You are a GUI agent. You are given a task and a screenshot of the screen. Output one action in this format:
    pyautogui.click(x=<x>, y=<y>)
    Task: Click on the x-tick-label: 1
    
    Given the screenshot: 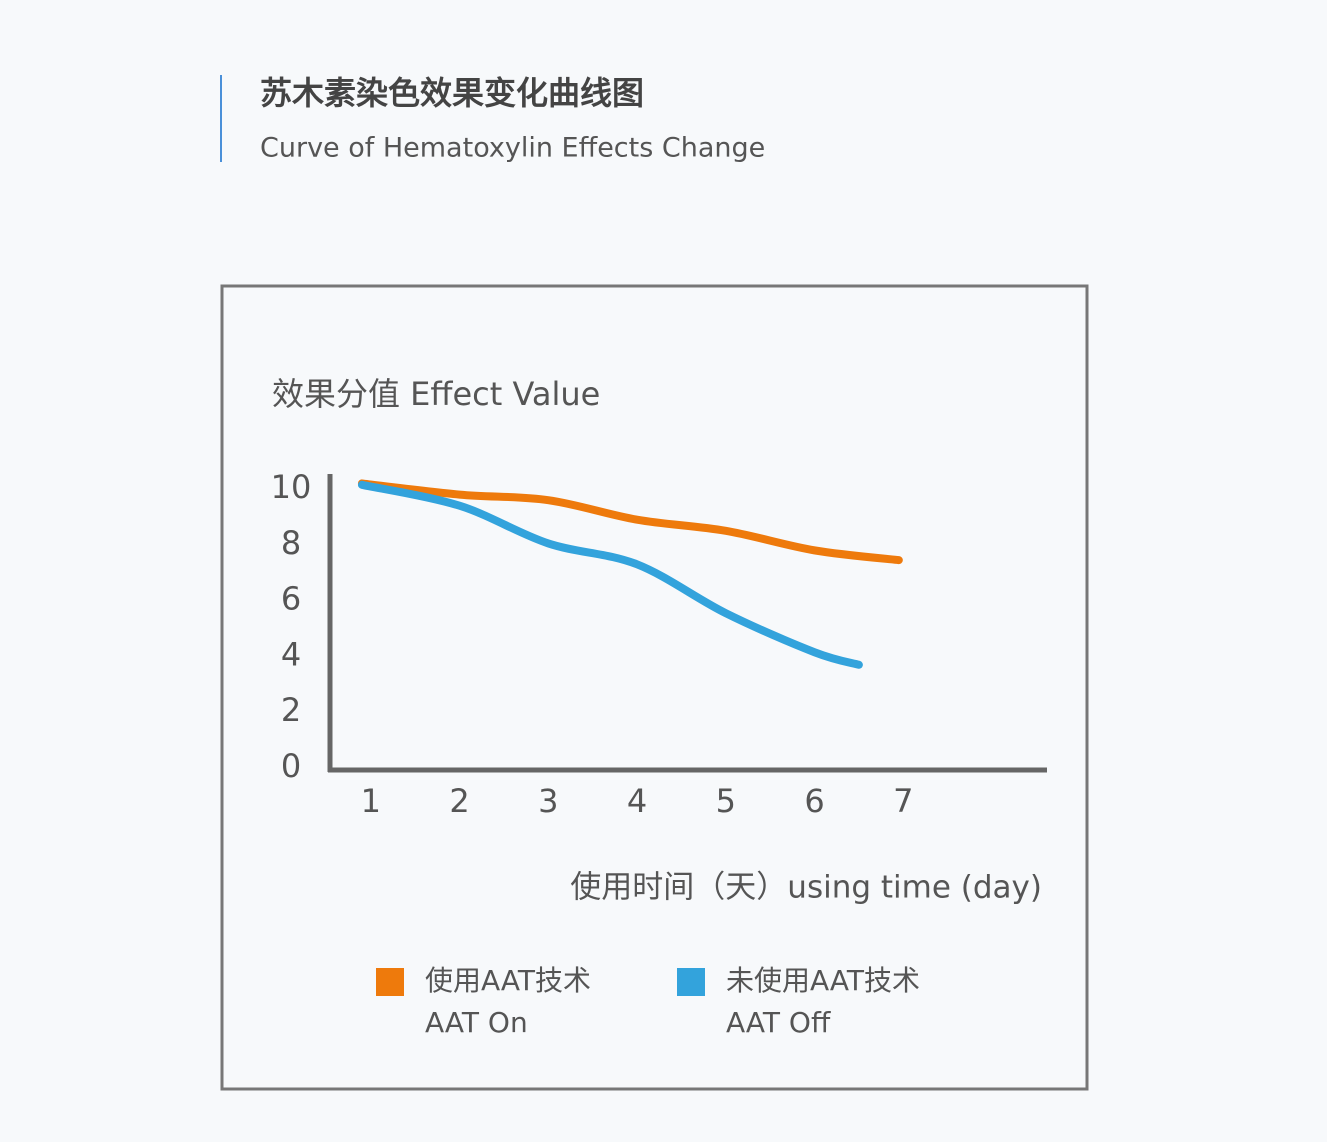 What is the action you would take?
    pyautogui.click(x=371, y=801)
    